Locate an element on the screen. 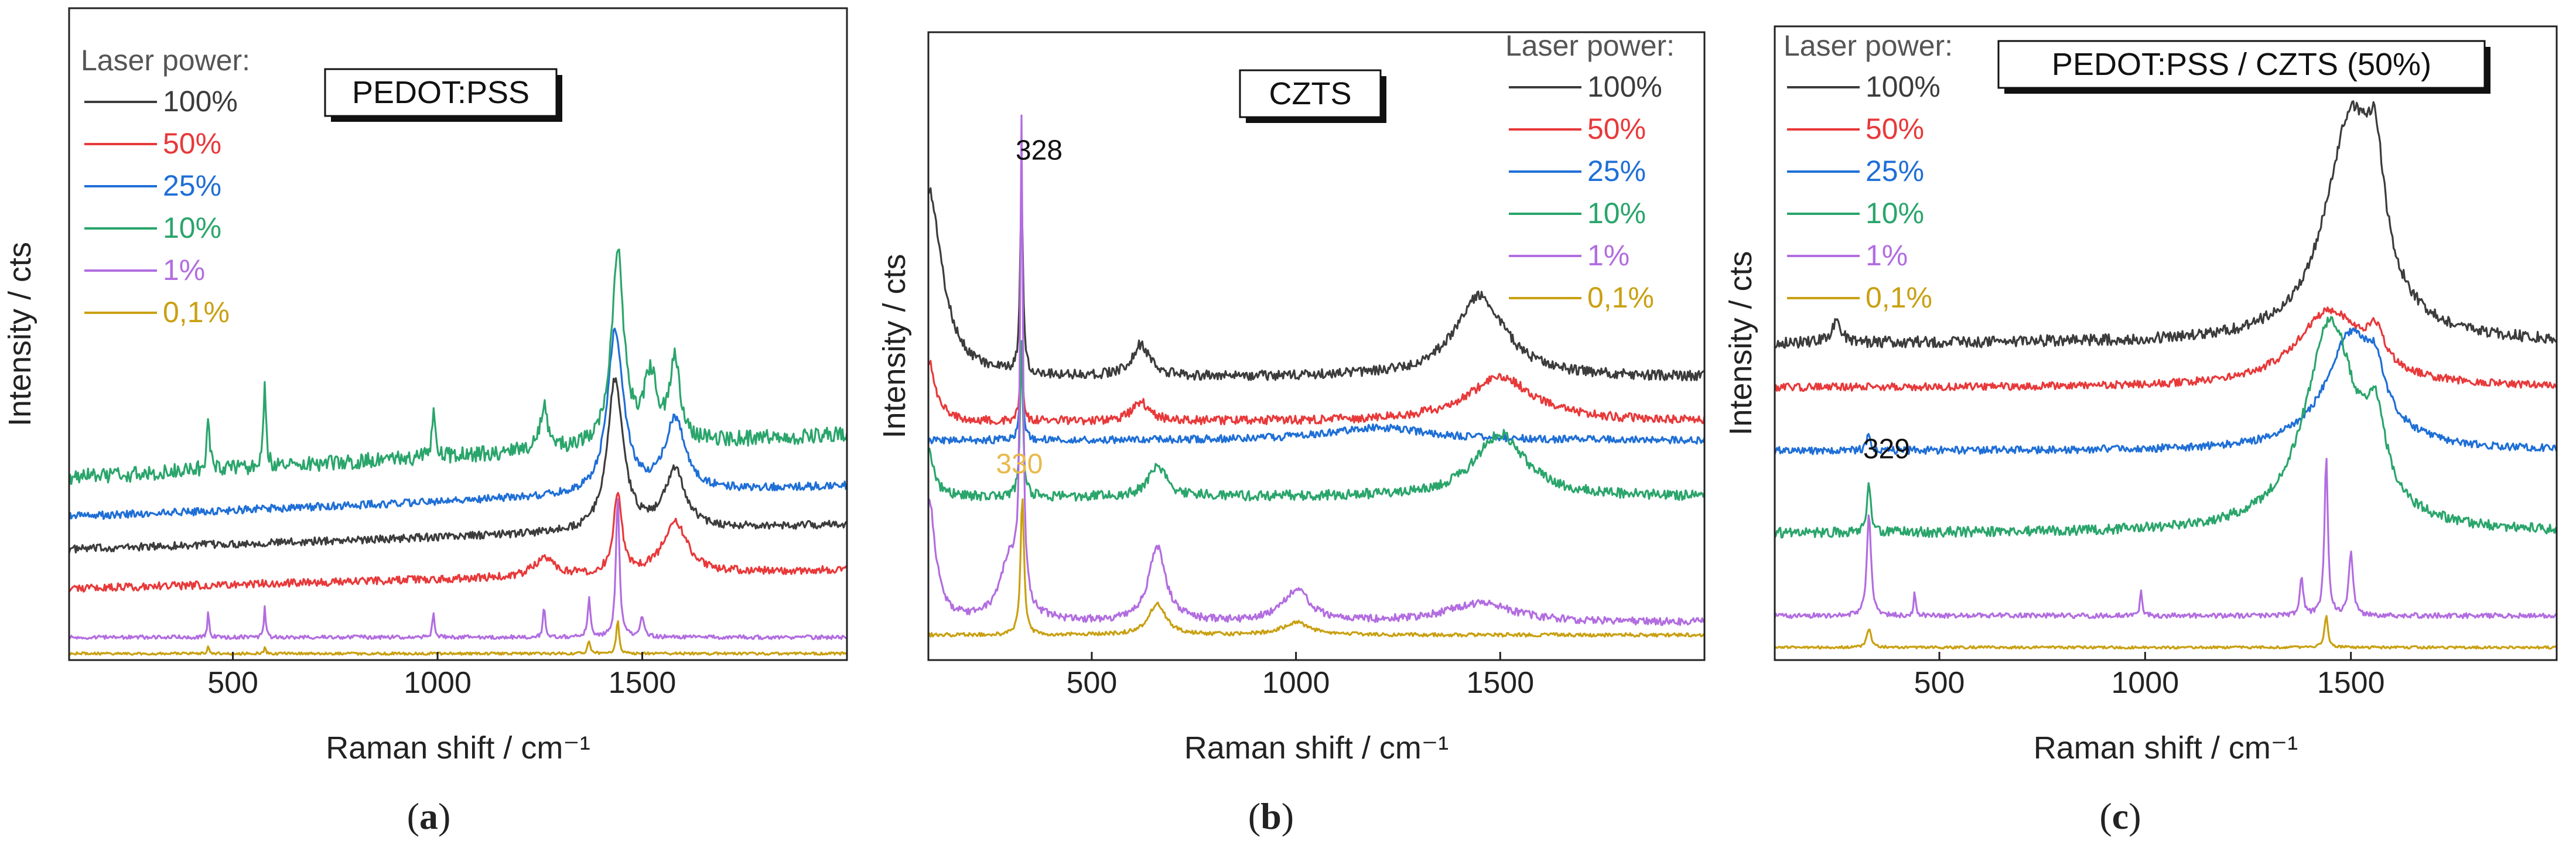  chart-title-box: PEDOT:PSS is located at coordinates (443, 95).